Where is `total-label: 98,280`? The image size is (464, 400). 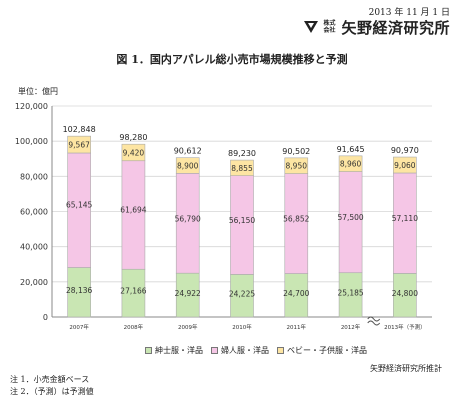 total-label: 98,280 is located at coordinates (133, 137).